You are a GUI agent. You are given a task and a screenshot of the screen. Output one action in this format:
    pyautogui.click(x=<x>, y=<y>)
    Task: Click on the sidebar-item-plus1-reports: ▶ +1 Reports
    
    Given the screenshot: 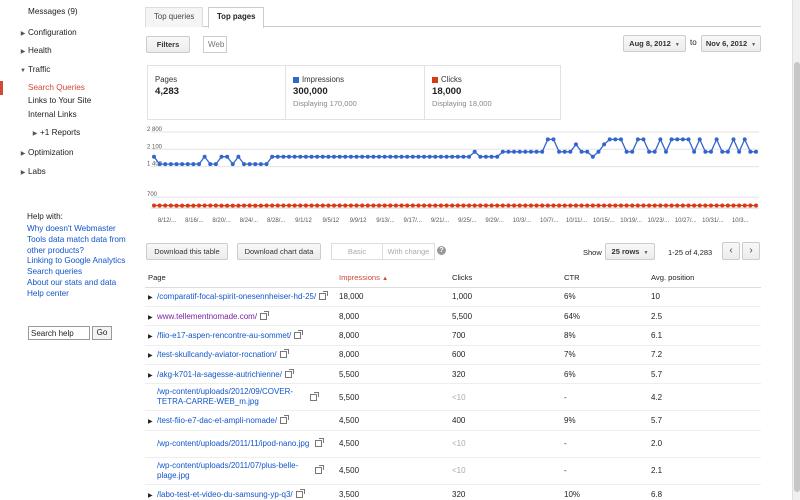 What is the action you would take?
    pyautogui.click(x=97, y=133)
    